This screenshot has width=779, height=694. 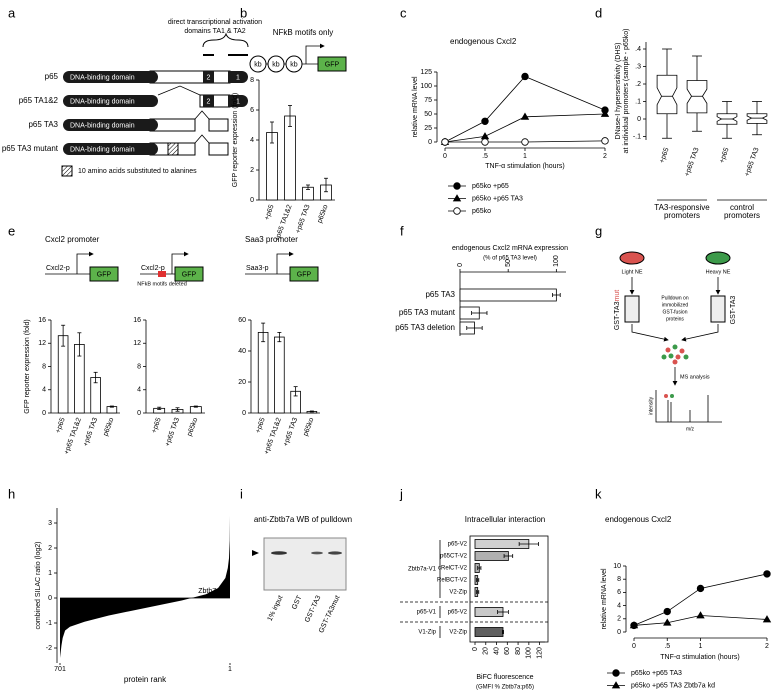 I want to click on bait-label: GST-TA3mut, so click(x=617, y=310).